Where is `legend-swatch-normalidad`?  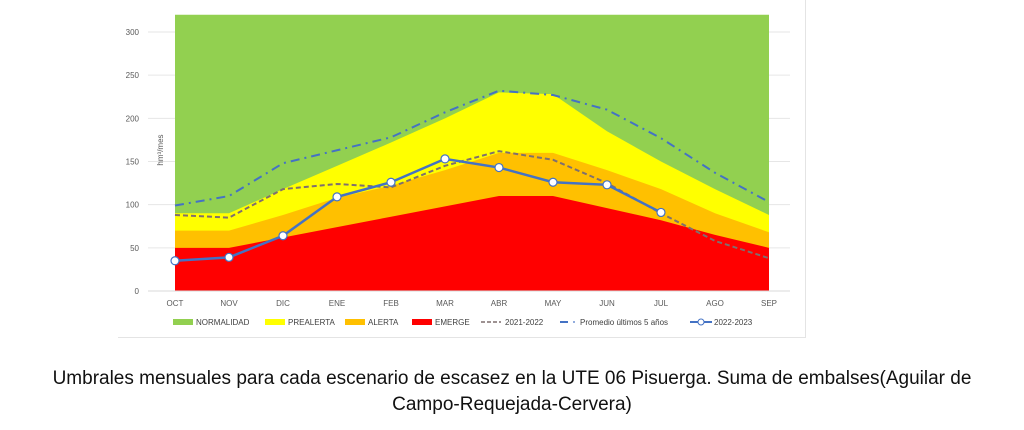 legend-swatch-normalidad is located at coordinates (183, 322).